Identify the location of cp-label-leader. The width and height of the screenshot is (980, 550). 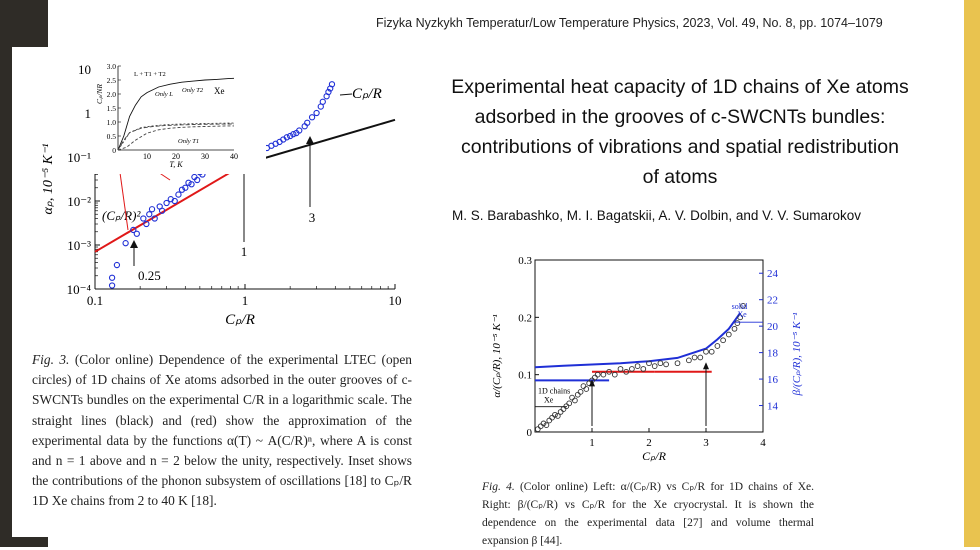
(346, 94).